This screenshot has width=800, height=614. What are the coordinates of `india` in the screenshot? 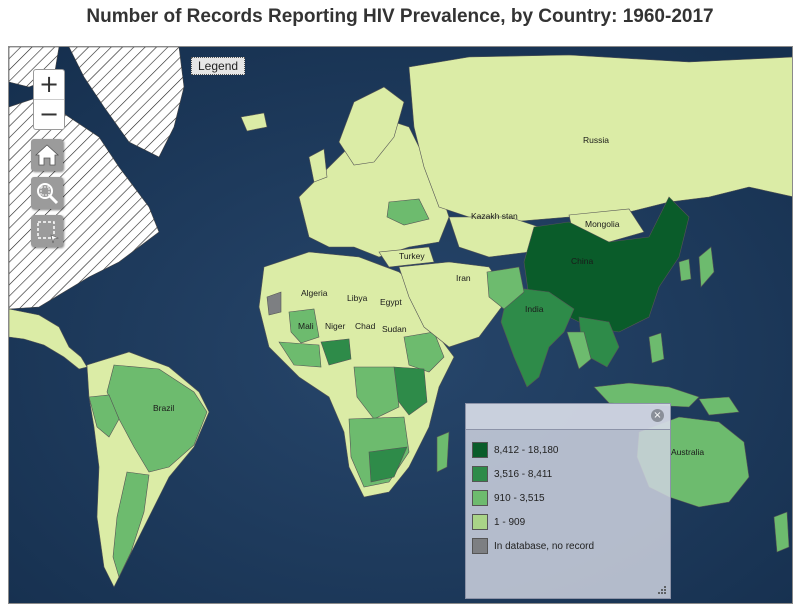 It's located at (537, 337).